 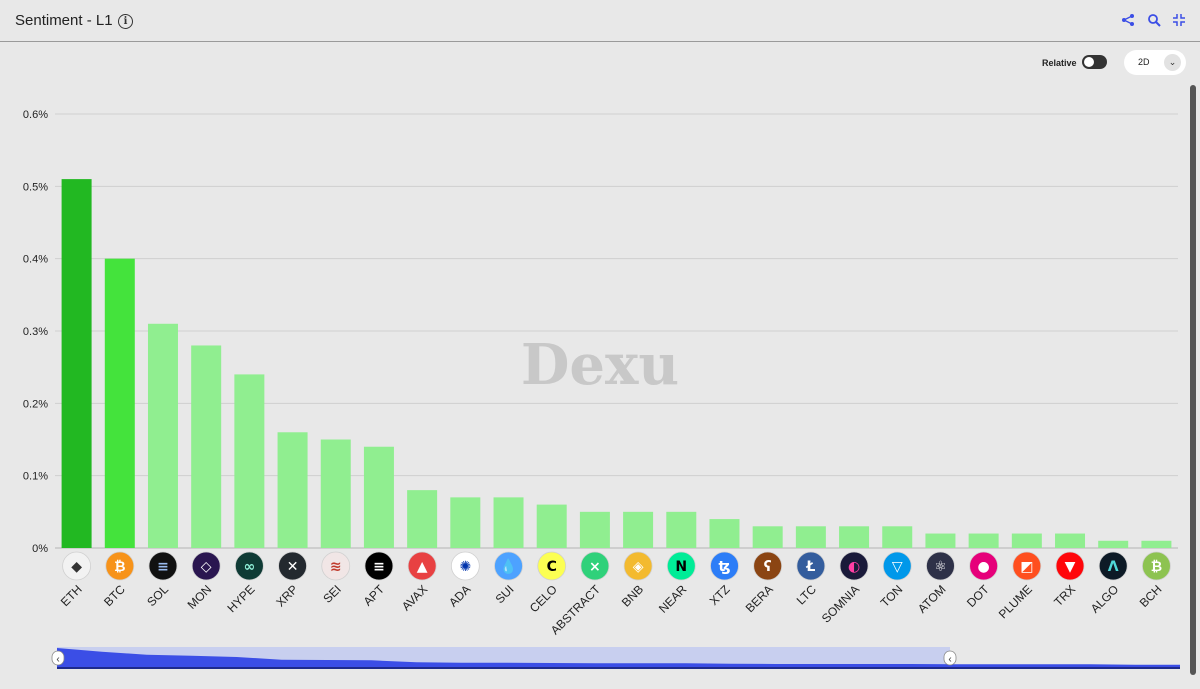 What do you see at coordinates (897, 566) in the screenshot?
I see `ton-icon: ▽` at bounding box center [897, 566].